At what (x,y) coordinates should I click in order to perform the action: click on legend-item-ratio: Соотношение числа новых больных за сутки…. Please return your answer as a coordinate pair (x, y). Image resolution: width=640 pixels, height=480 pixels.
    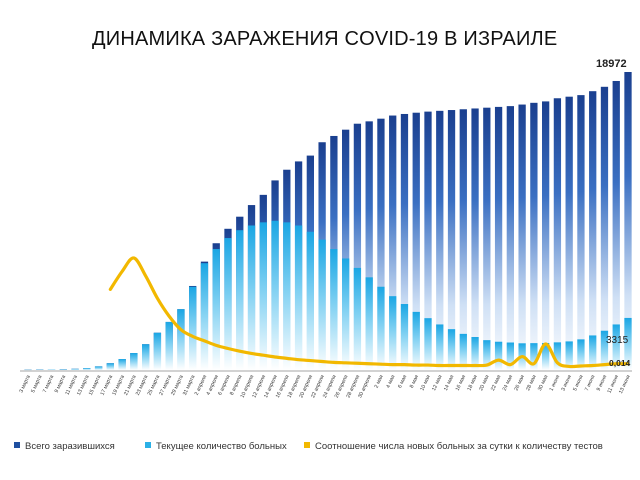
    Looking at the image, I should click on (453, 446).